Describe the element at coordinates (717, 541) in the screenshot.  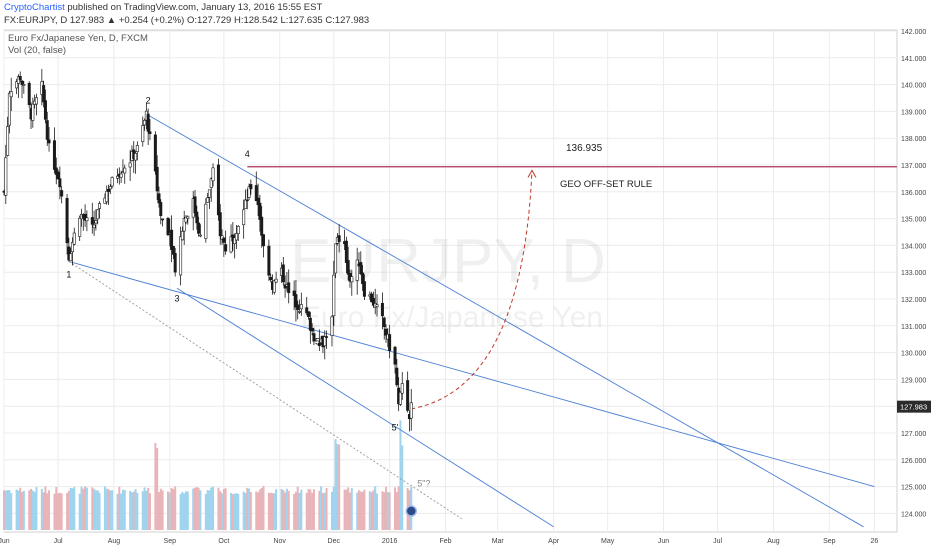
I see `x-tick-label: Jul` at that location.